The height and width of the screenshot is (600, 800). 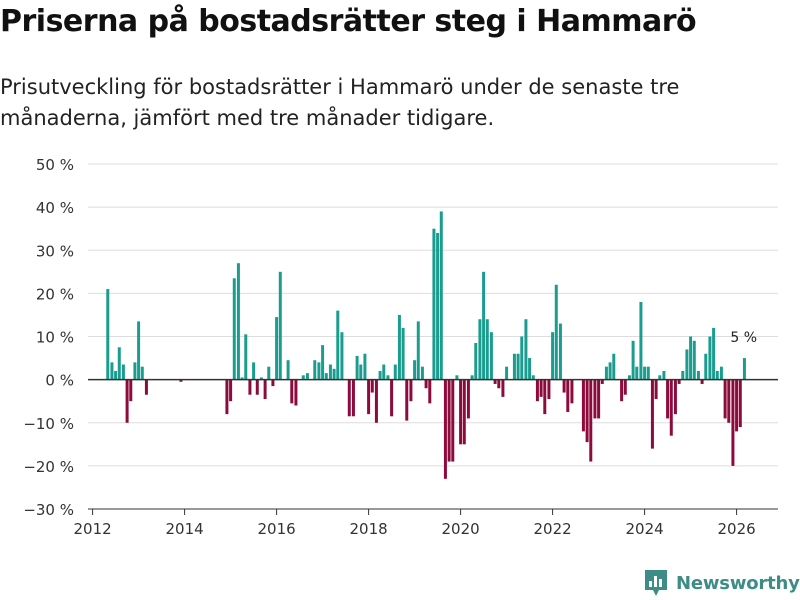 I want to click on y-tick-label: −10 %, so click(x=48, y=424).